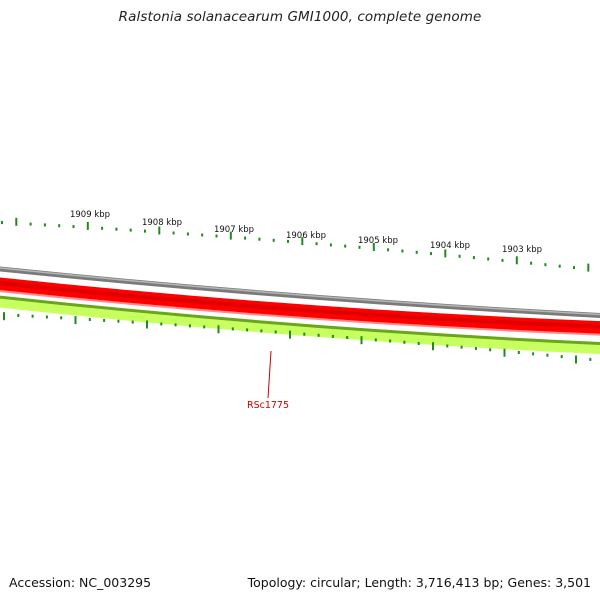  I want to click on backbone-ring, so click(300, 292).